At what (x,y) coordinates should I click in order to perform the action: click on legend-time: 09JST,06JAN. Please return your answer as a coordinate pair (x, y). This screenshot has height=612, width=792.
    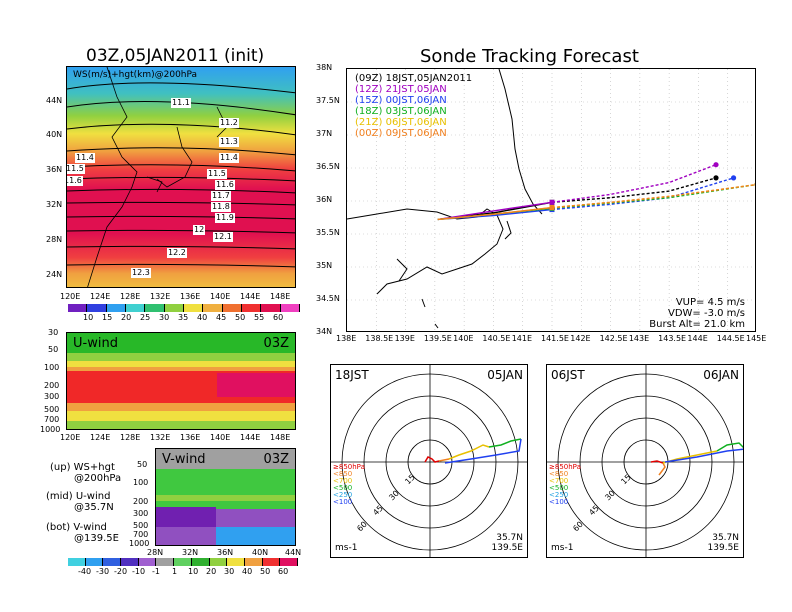
    Looking at the image, I should click on (416, 133).